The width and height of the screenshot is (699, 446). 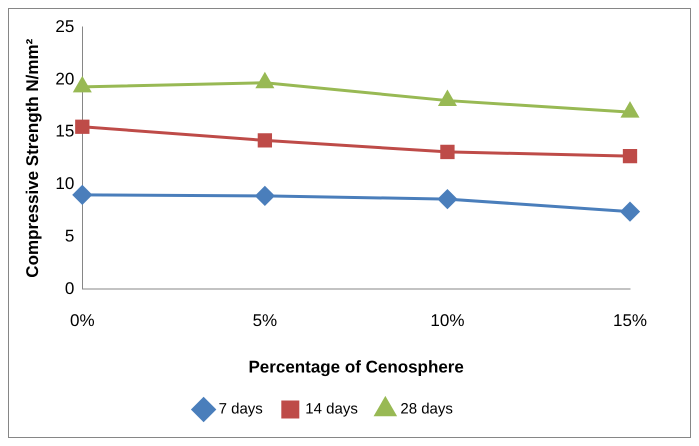 What do you see at coordinates (356, 366) in the screenshot?
I see `x-axis-title: Percentage of Cenosphere` at bounding box center [356, 366].